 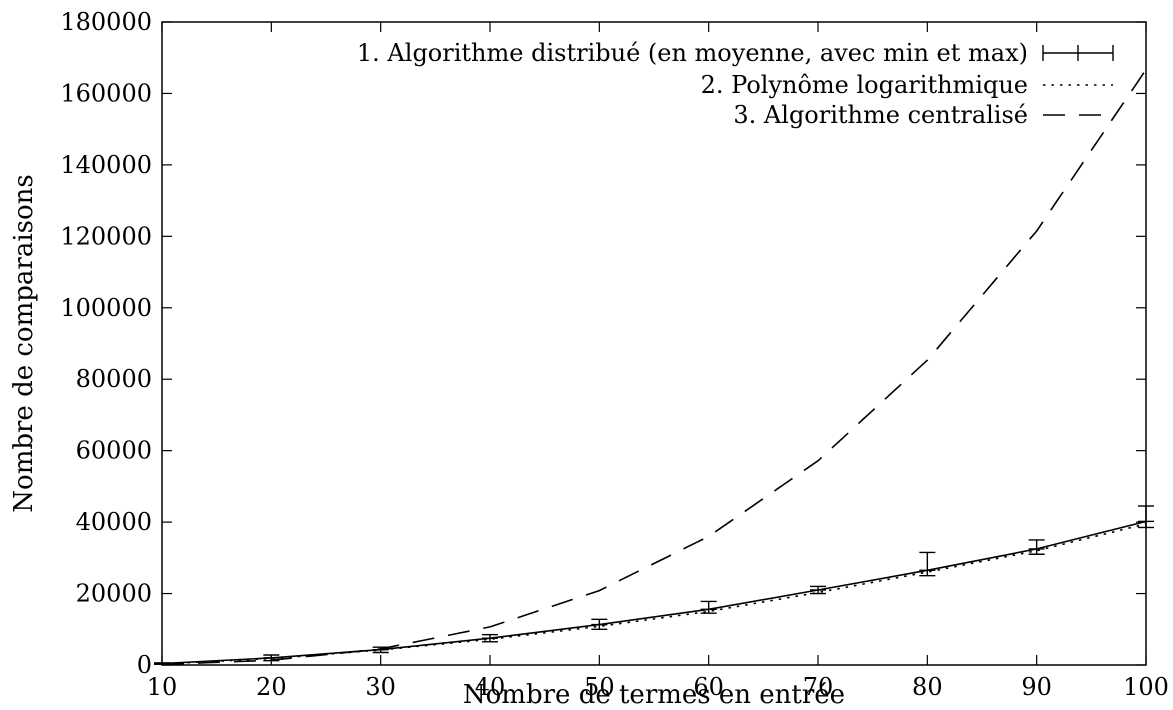 I want to click on y-tick-label: 20000, so click(x=114, y=594).